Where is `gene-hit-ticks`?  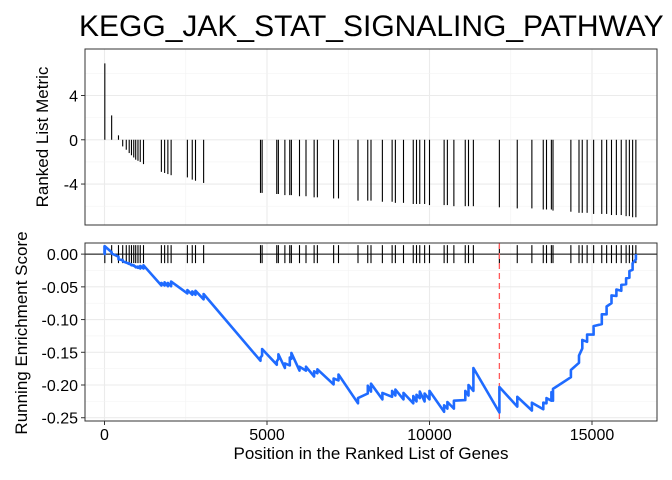
gene-hit-ticks is located at coordinates (370, 254).